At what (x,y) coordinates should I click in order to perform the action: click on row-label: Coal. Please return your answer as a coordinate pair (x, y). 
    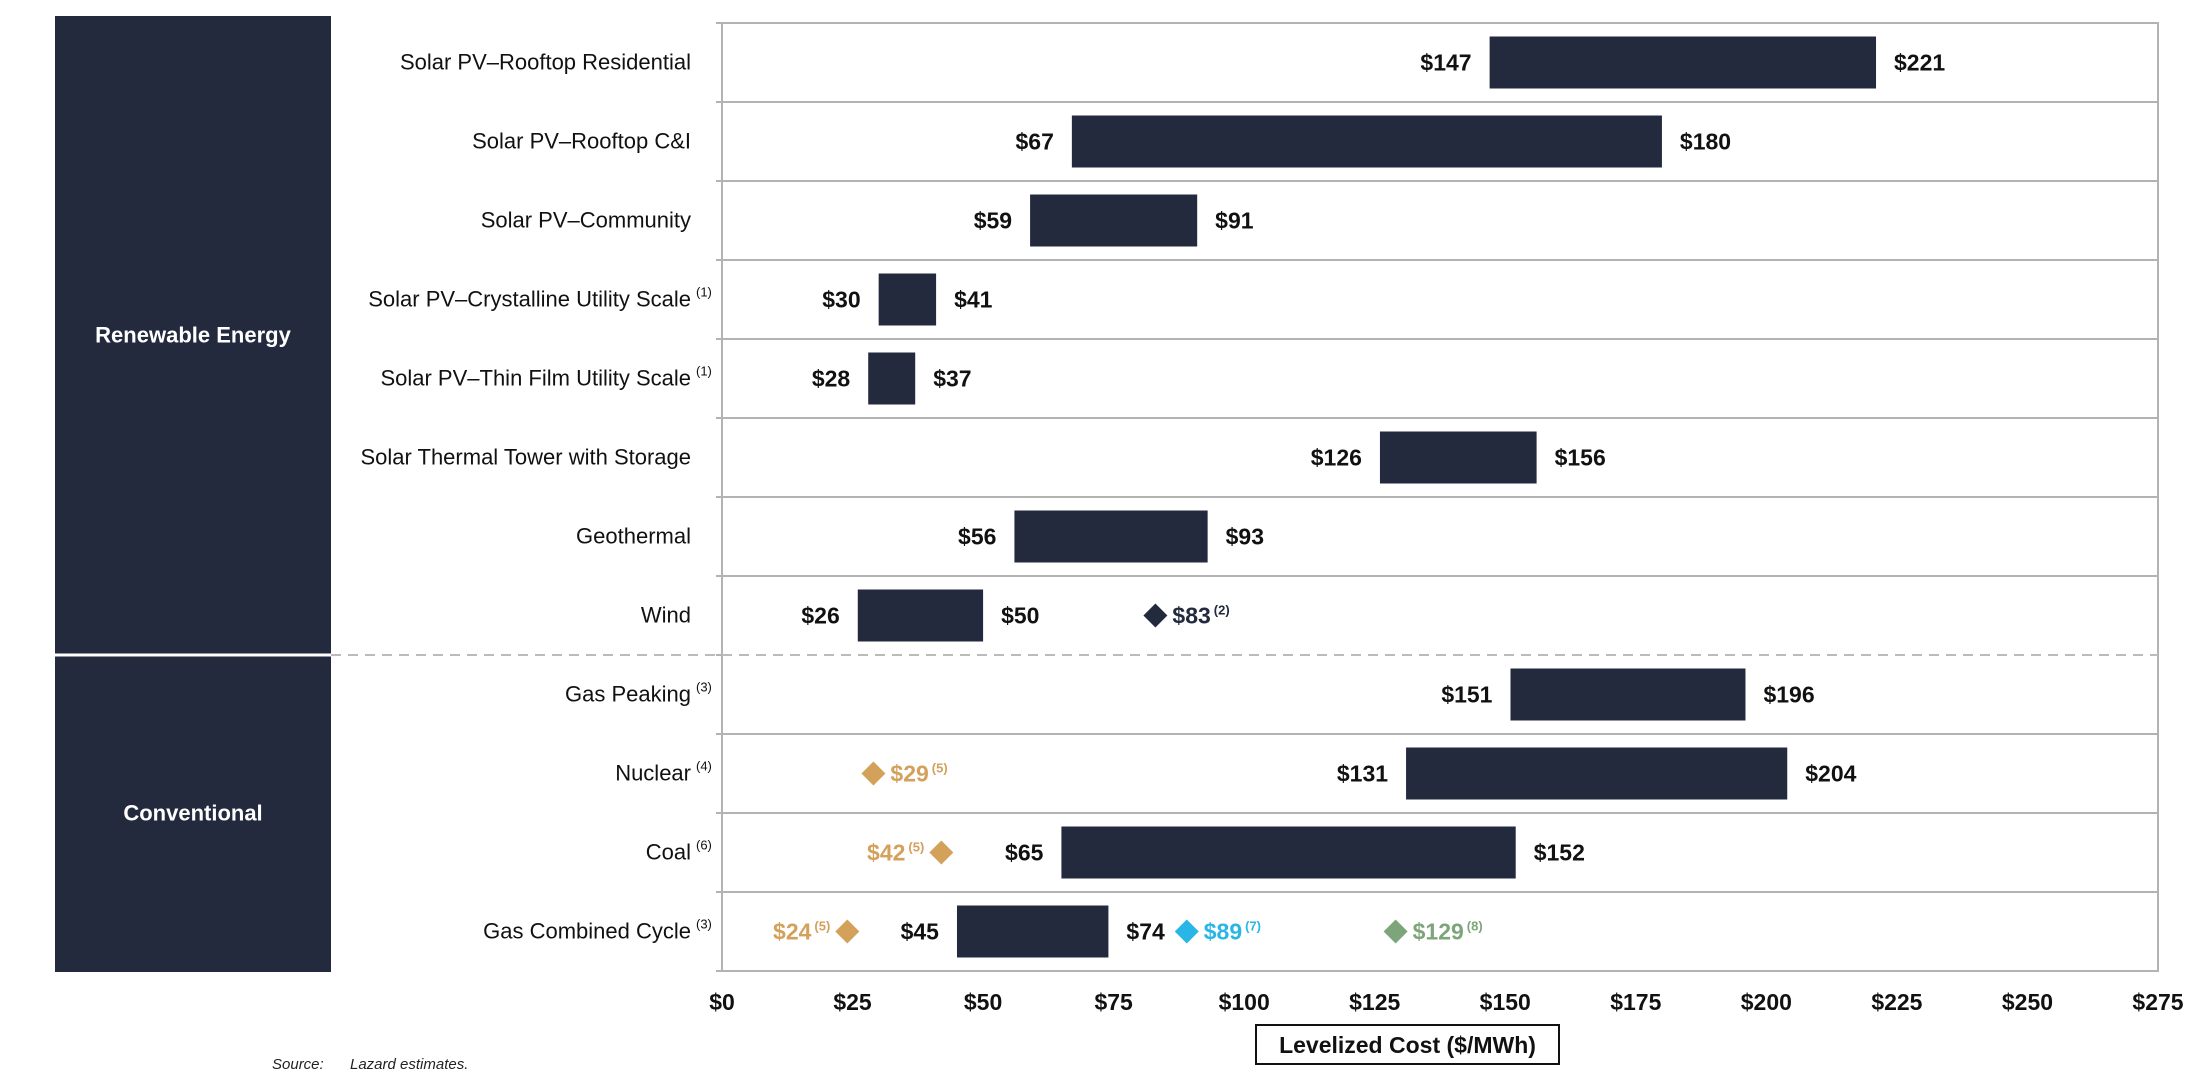
    Looking at the image, I should click on (668, 852).